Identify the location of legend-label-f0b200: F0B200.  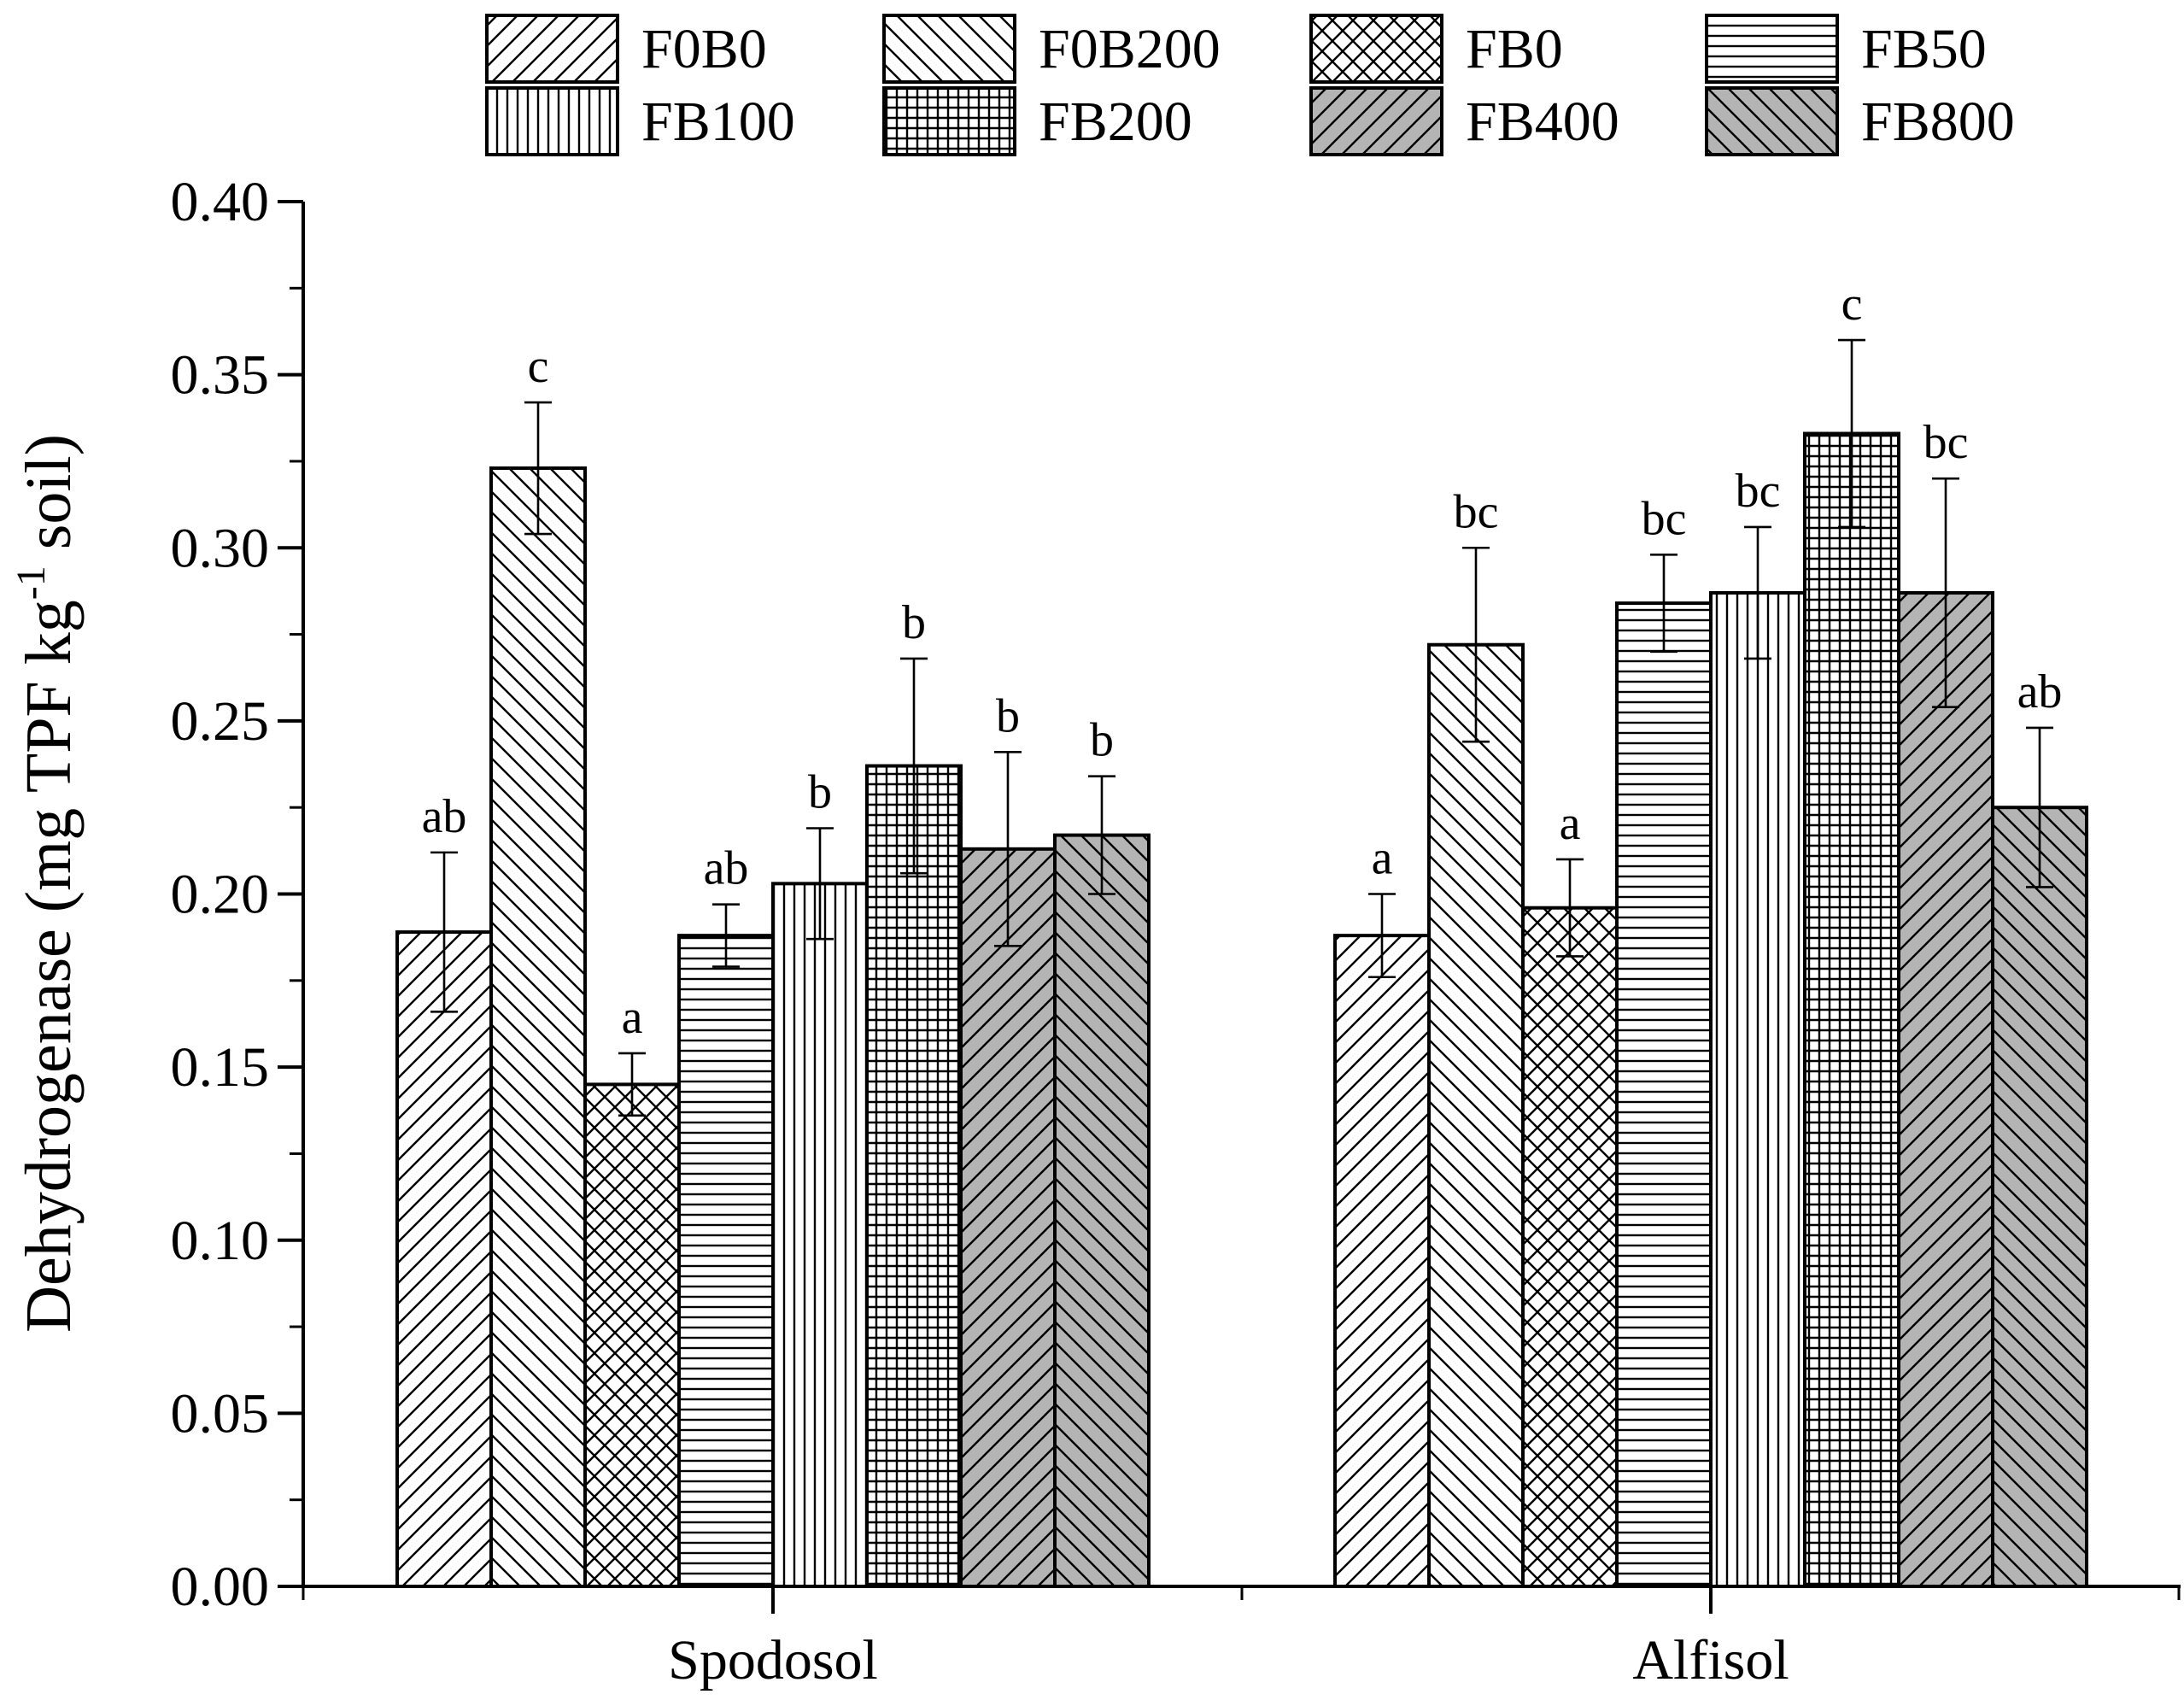
(1130, 49).